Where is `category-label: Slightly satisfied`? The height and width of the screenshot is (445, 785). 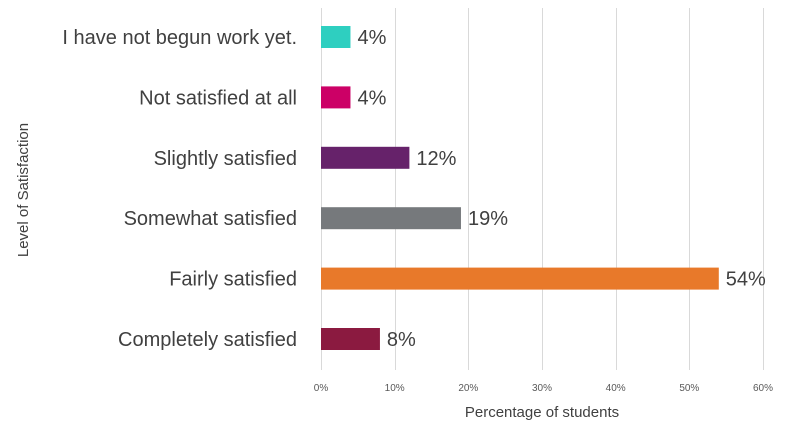 category-label: Slightly satisfied is located at coordinates (225, 159).